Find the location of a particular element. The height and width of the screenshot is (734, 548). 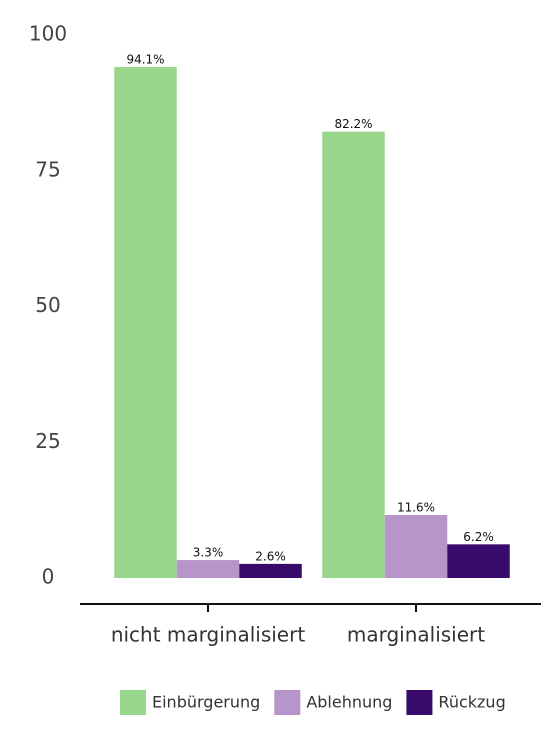

value-label: 6.2% is located at coordinates (478, 537).